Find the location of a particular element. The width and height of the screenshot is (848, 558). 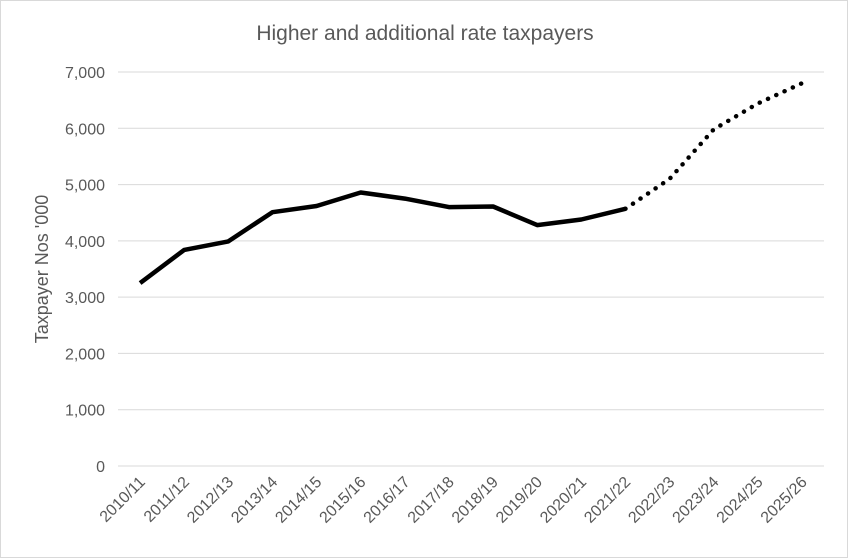

x-tick-label: 2019/20 is located at coordinates (519, 500).